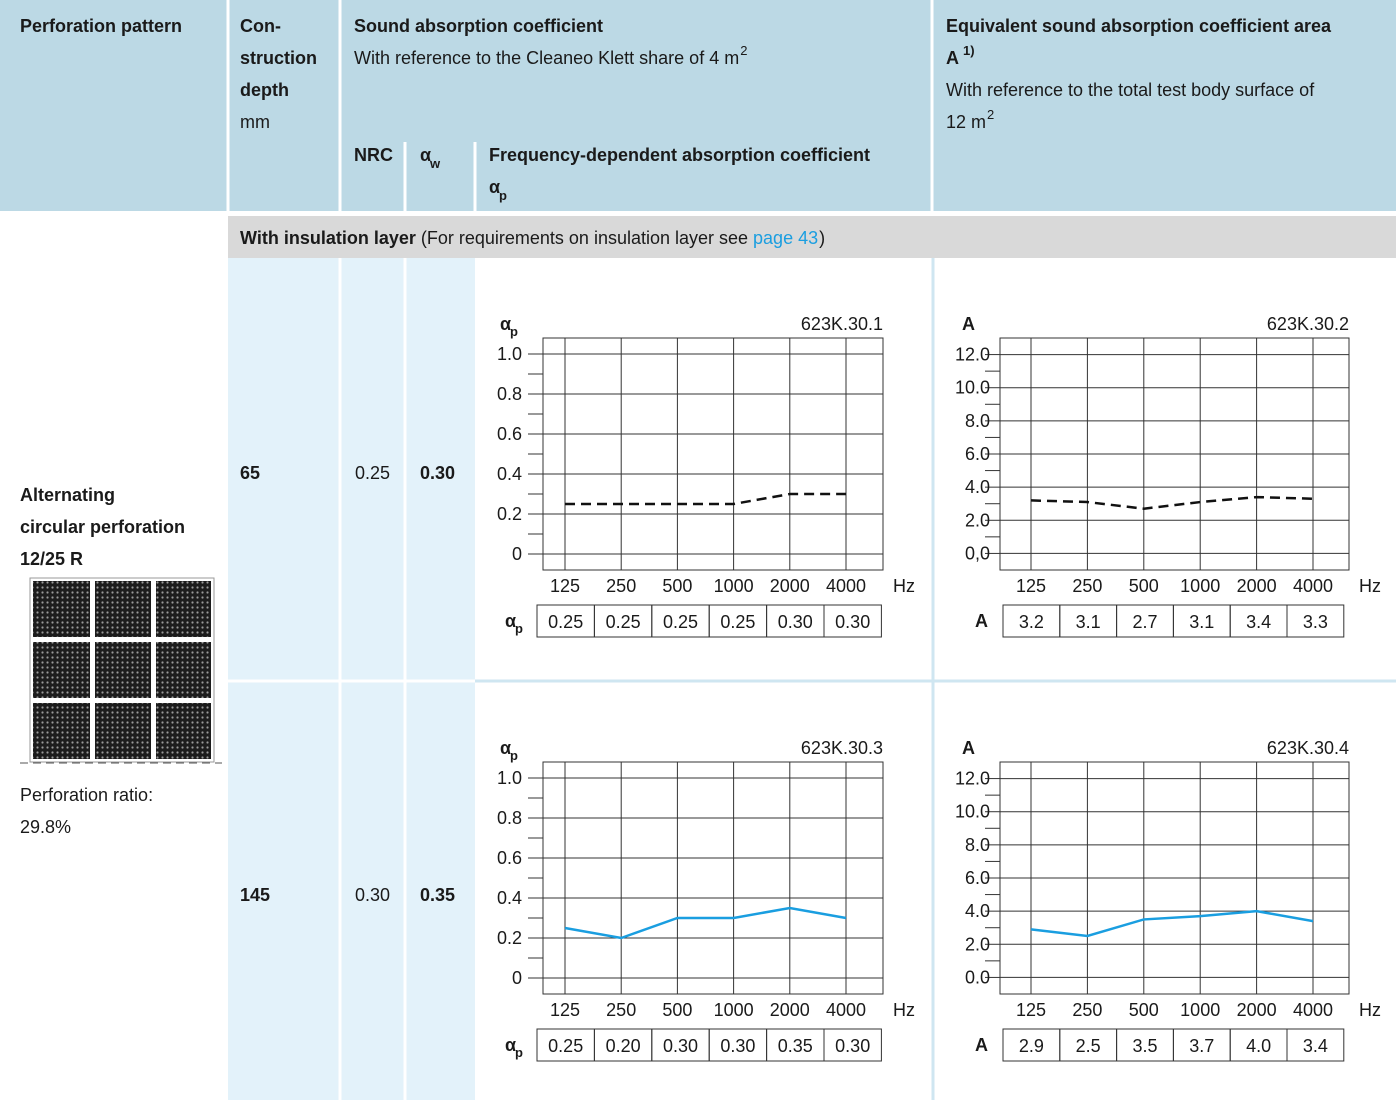 The height and width of the screenshot is (1100, 1396). I want to click on section-bold: With insulation layer, so click(328, 238).